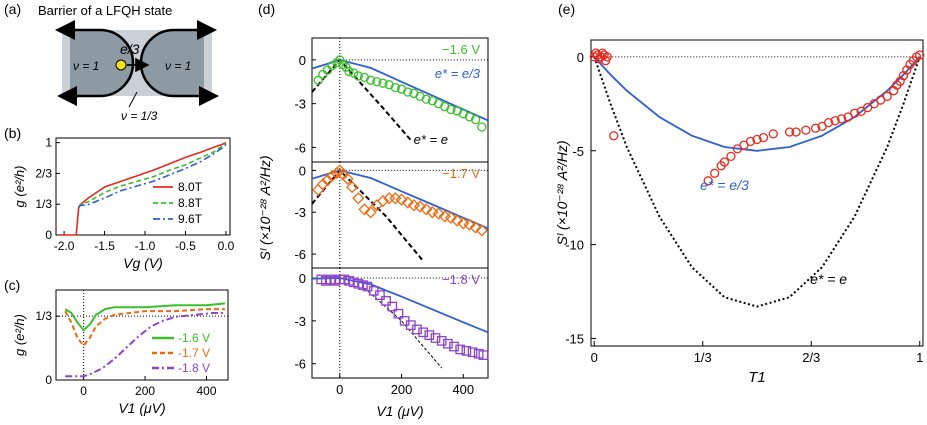 The height and width of the screenshot is (425, 927). Describe the element at coordinates (121, 65) in the screenshot. I see `quasiparticle-dot` at that location.